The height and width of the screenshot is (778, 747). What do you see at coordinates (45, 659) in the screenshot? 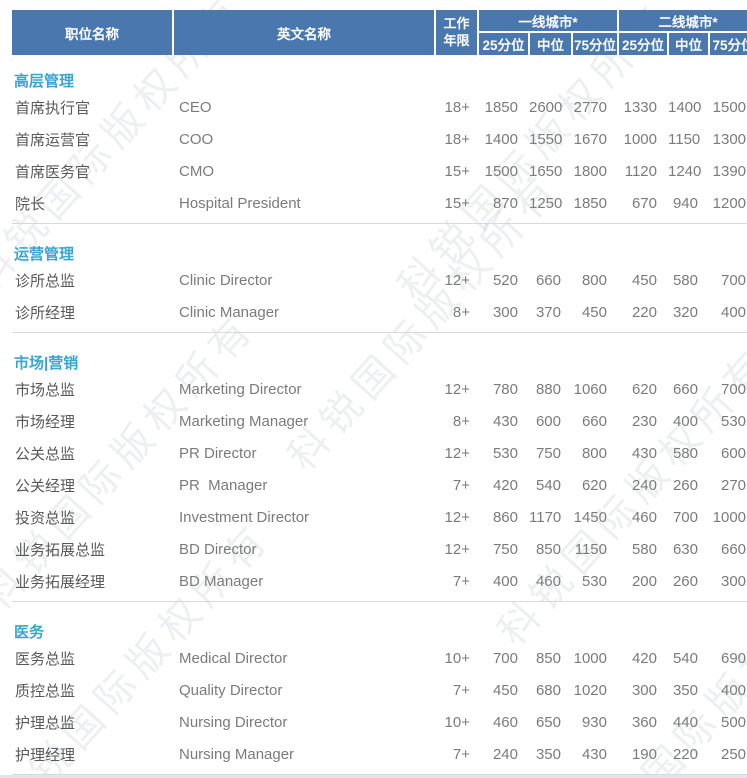
I see `position-name-cell: 医务总监` at bounding box center [45, 659].